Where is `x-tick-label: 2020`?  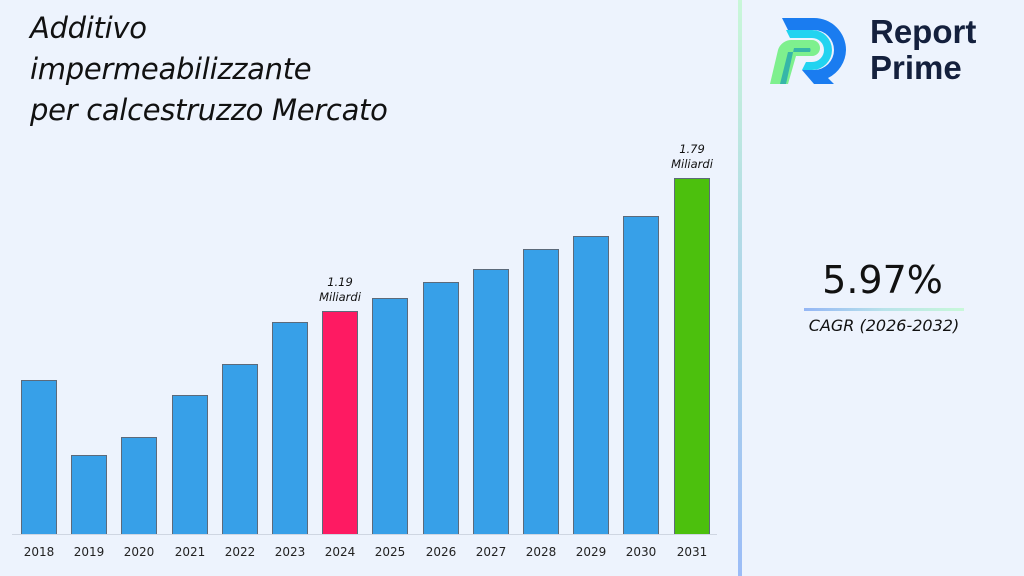 x-tick-label: 2020 is located at coordinates (139, 552).